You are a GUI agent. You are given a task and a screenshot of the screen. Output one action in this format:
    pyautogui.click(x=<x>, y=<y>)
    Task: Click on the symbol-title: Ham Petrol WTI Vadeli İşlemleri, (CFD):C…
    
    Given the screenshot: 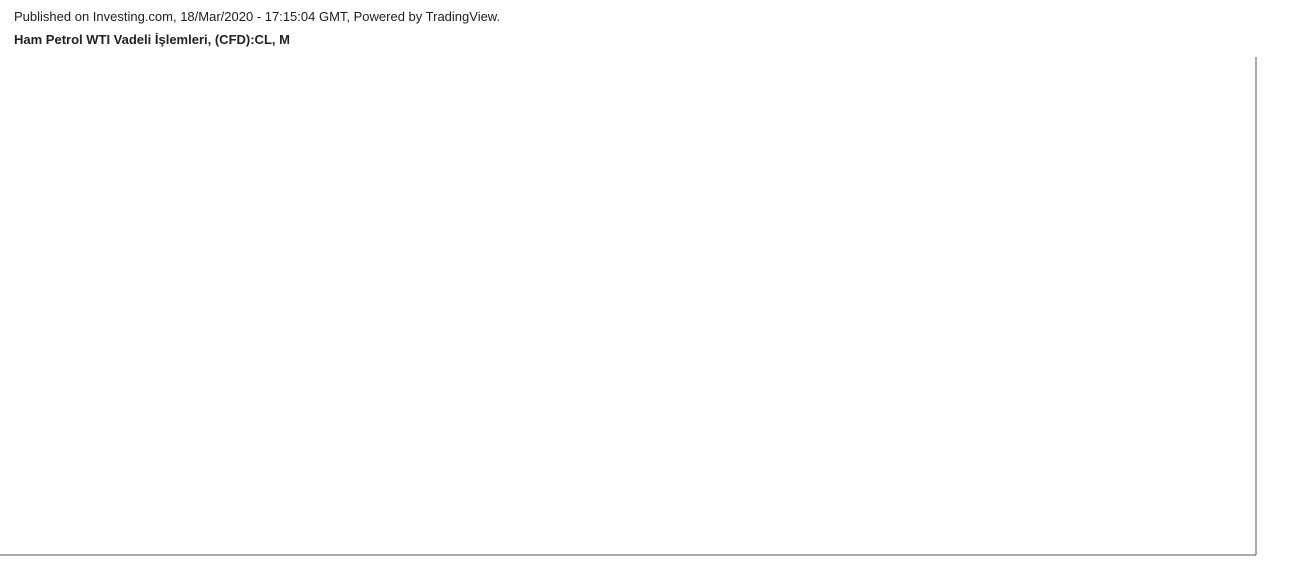 What is the action you would take?
    pyautogui.click(x=152, y=39)
    